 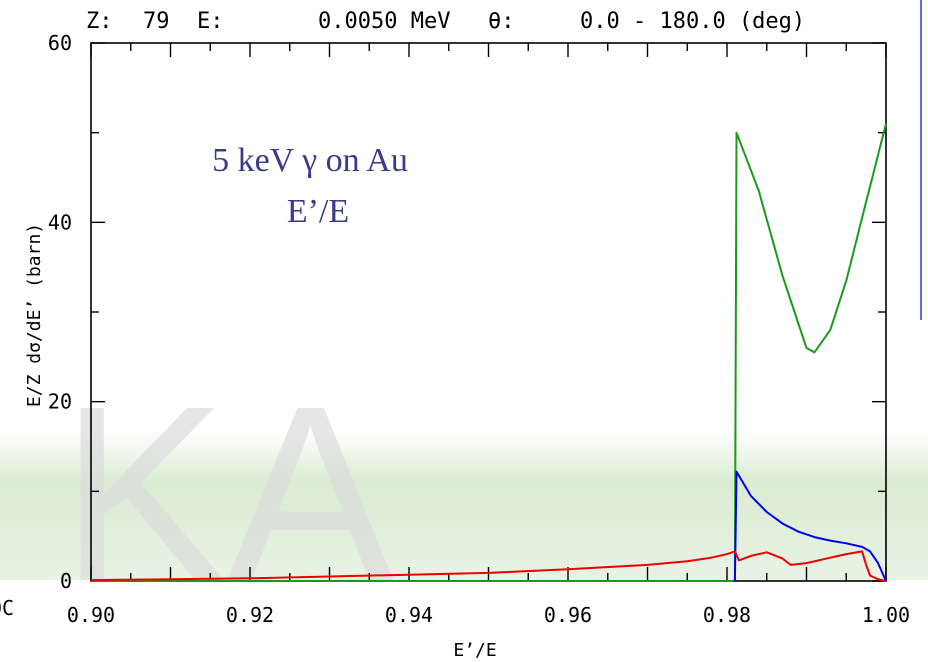 What do you see at coordinates (727, 615) in the screenshot?
I see `x-tick-label: 0.98` at bounding box center [727, 615].